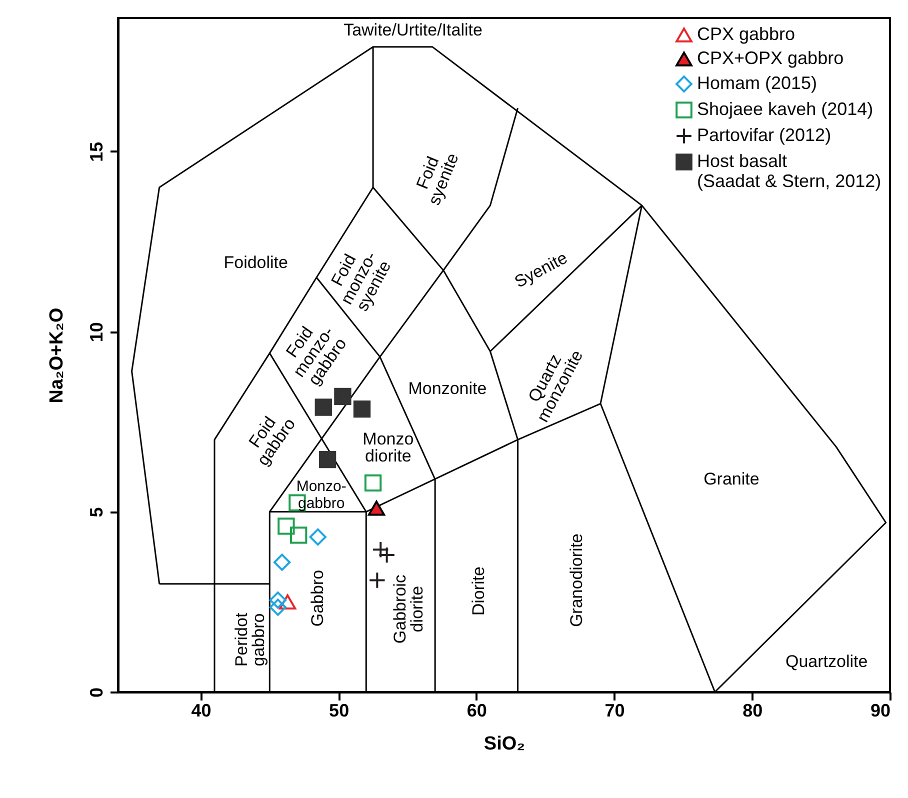 The width and height of the screenshot is (908, 798). Describe the element at coordinates (437, 179) in the screenshot. I see `annotation: Foid syenite` at that location.